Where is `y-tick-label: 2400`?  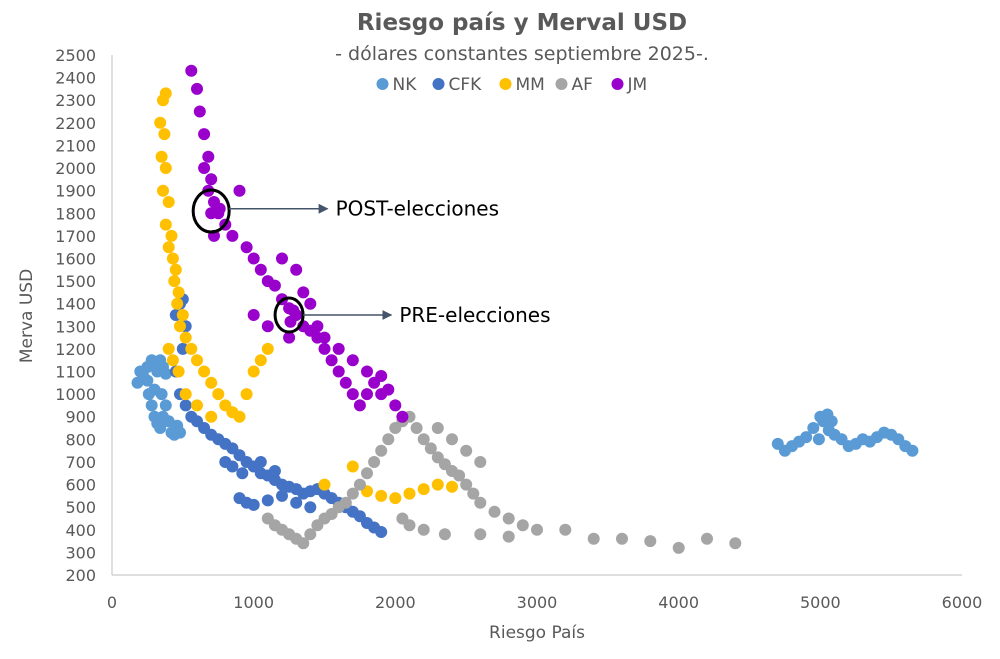 y-tick-label: 2400 is located at coordinates (75, 78).